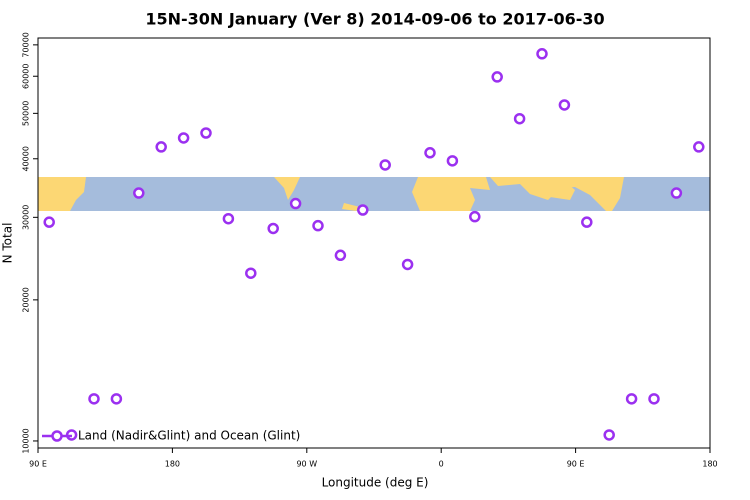 The image size is (750, 500). I want to click on x-axis-label: Longitude (deg E), so click(375, 483).